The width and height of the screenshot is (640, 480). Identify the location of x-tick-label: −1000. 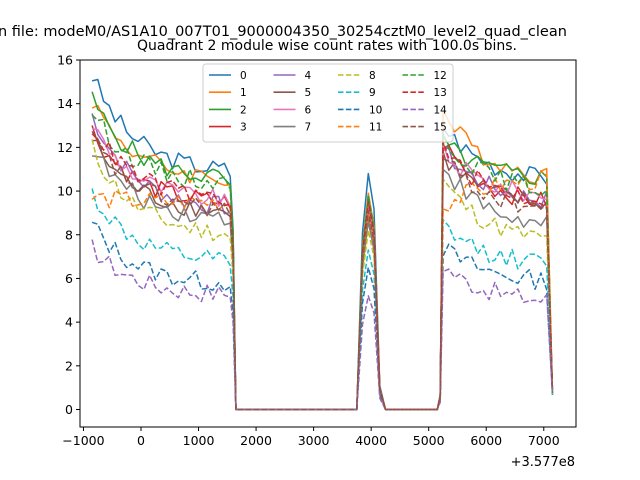
(83, 440).